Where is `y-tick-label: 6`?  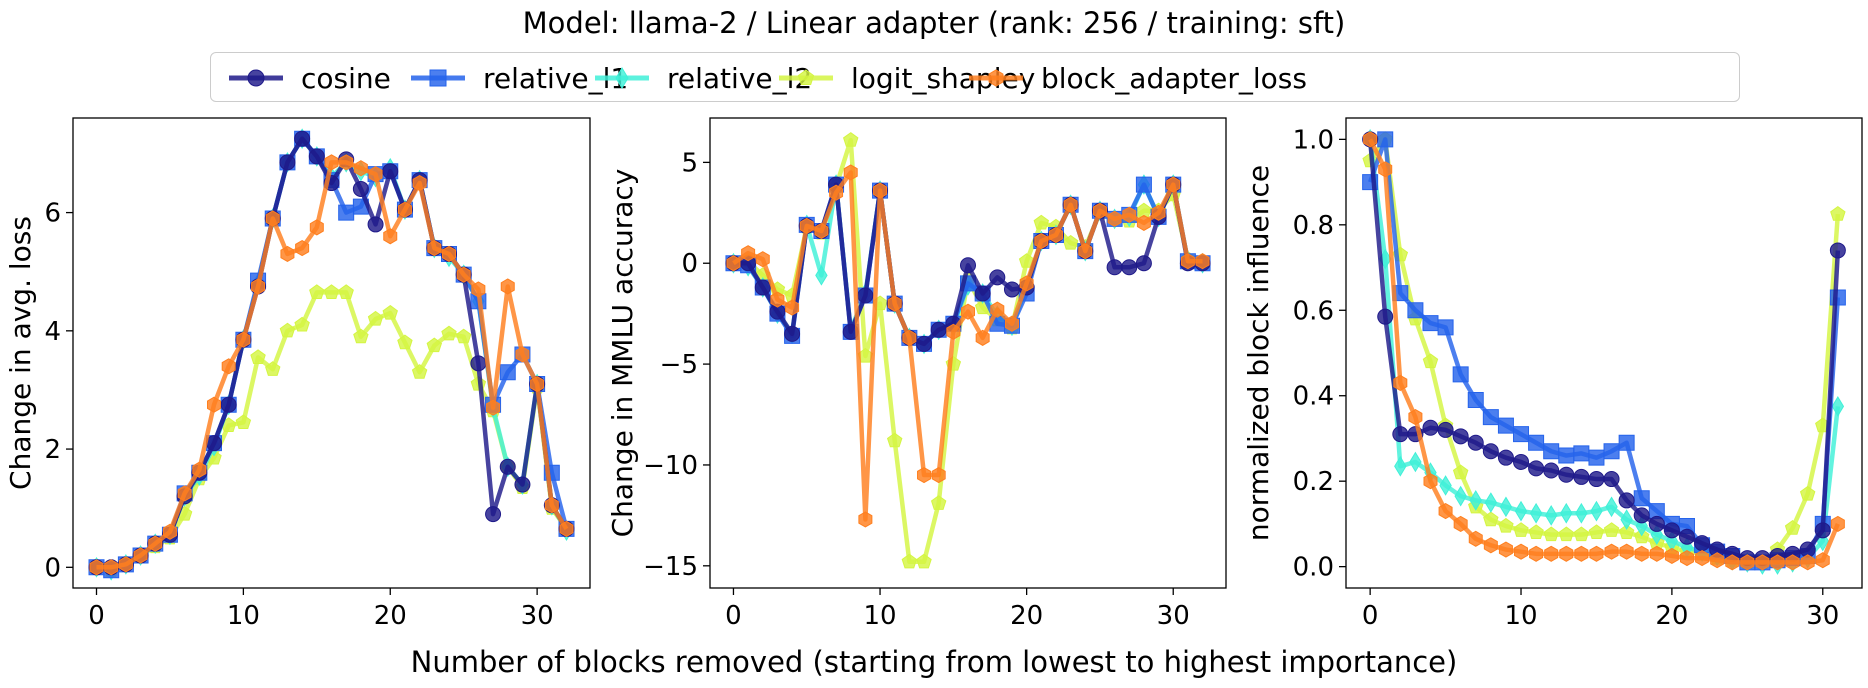 y-tick-label: 6 is located at coordinates (52, 214).